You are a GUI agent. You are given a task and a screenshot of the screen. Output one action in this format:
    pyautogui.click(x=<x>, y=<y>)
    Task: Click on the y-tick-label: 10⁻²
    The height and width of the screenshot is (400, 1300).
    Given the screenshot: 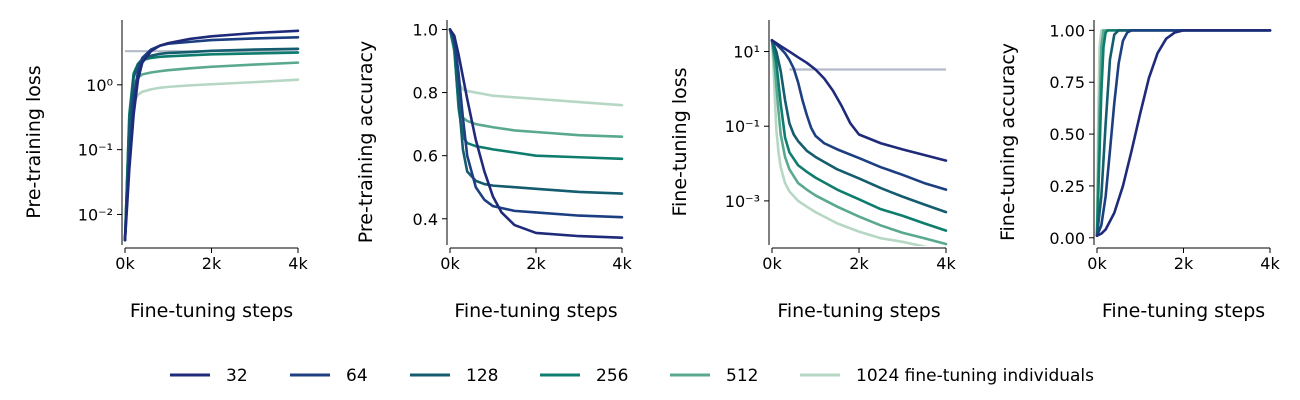 What is the action you would take?
    pyautogui.click(x=95, y=214)
    